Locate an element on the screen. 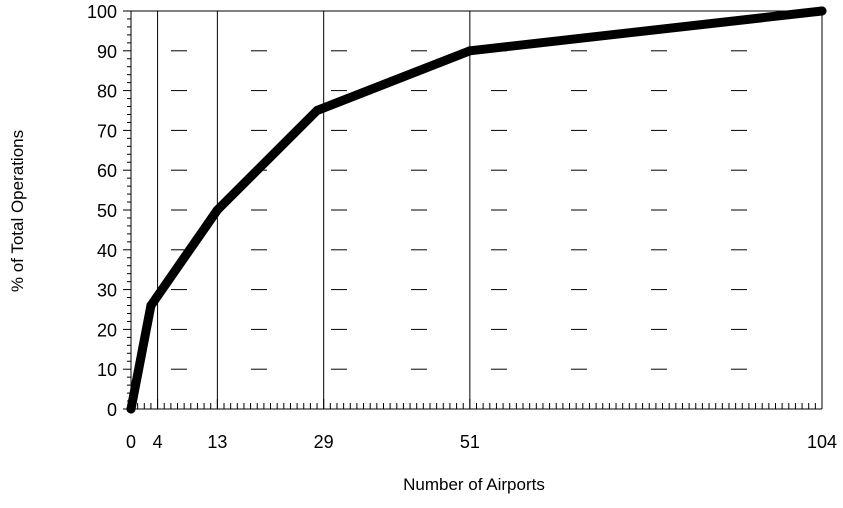 Image resolution: width=843 pixels, height=508 pixels. x-tick-label-0: 0 is located at coordinates (131, 442).